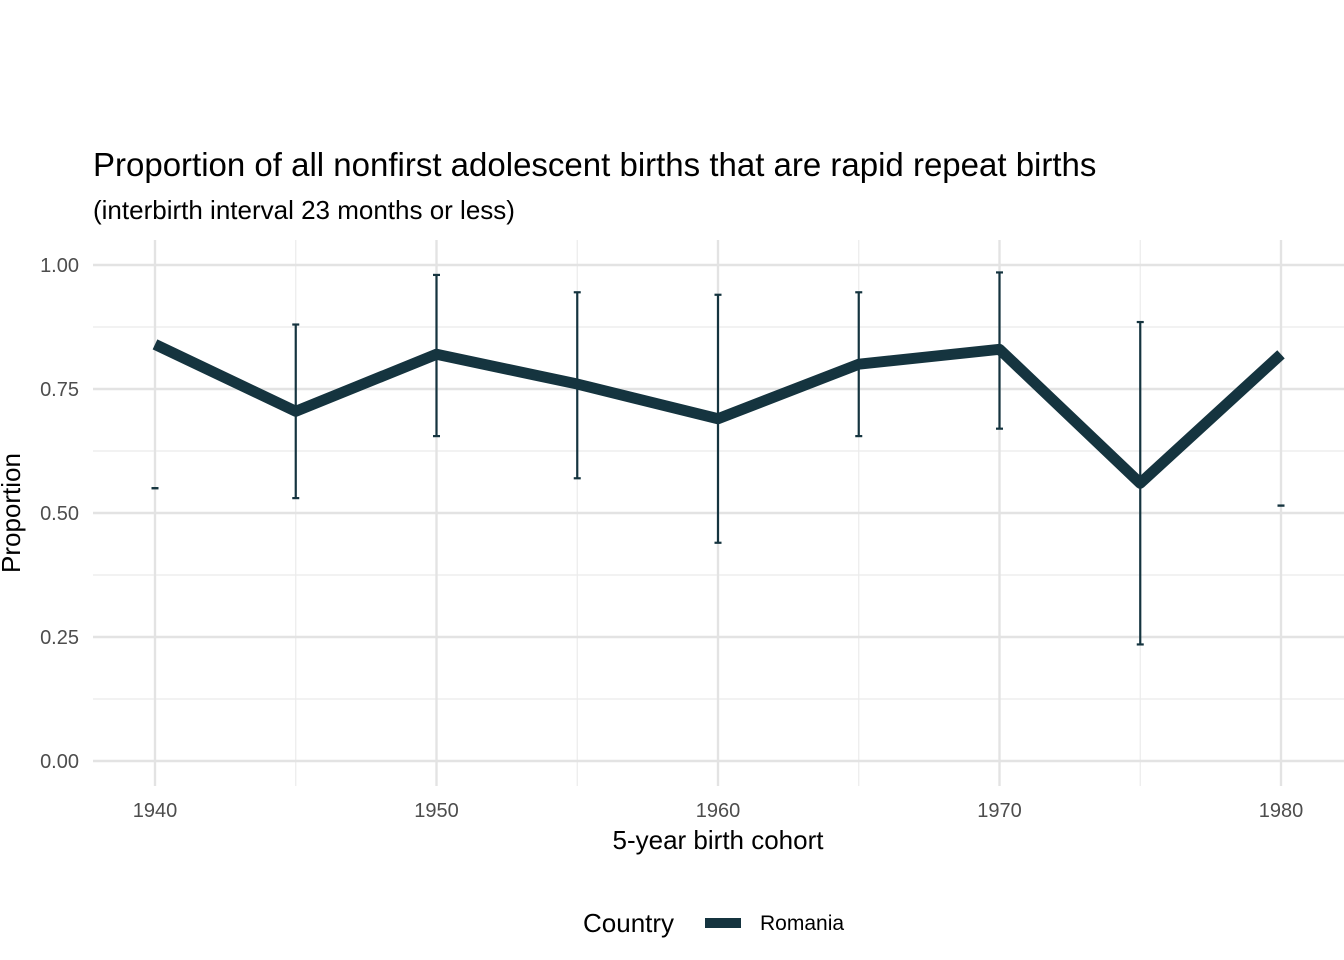  Describe the element at coordinates (1281, 811) in the screenshot. I see `x-tick-label: 1980` at that location.